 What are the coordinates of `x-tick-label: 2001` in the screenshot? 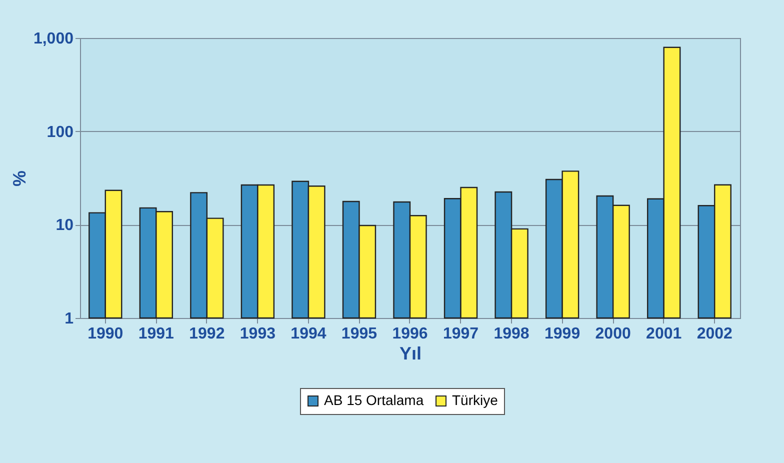 It's located at (664, 334).